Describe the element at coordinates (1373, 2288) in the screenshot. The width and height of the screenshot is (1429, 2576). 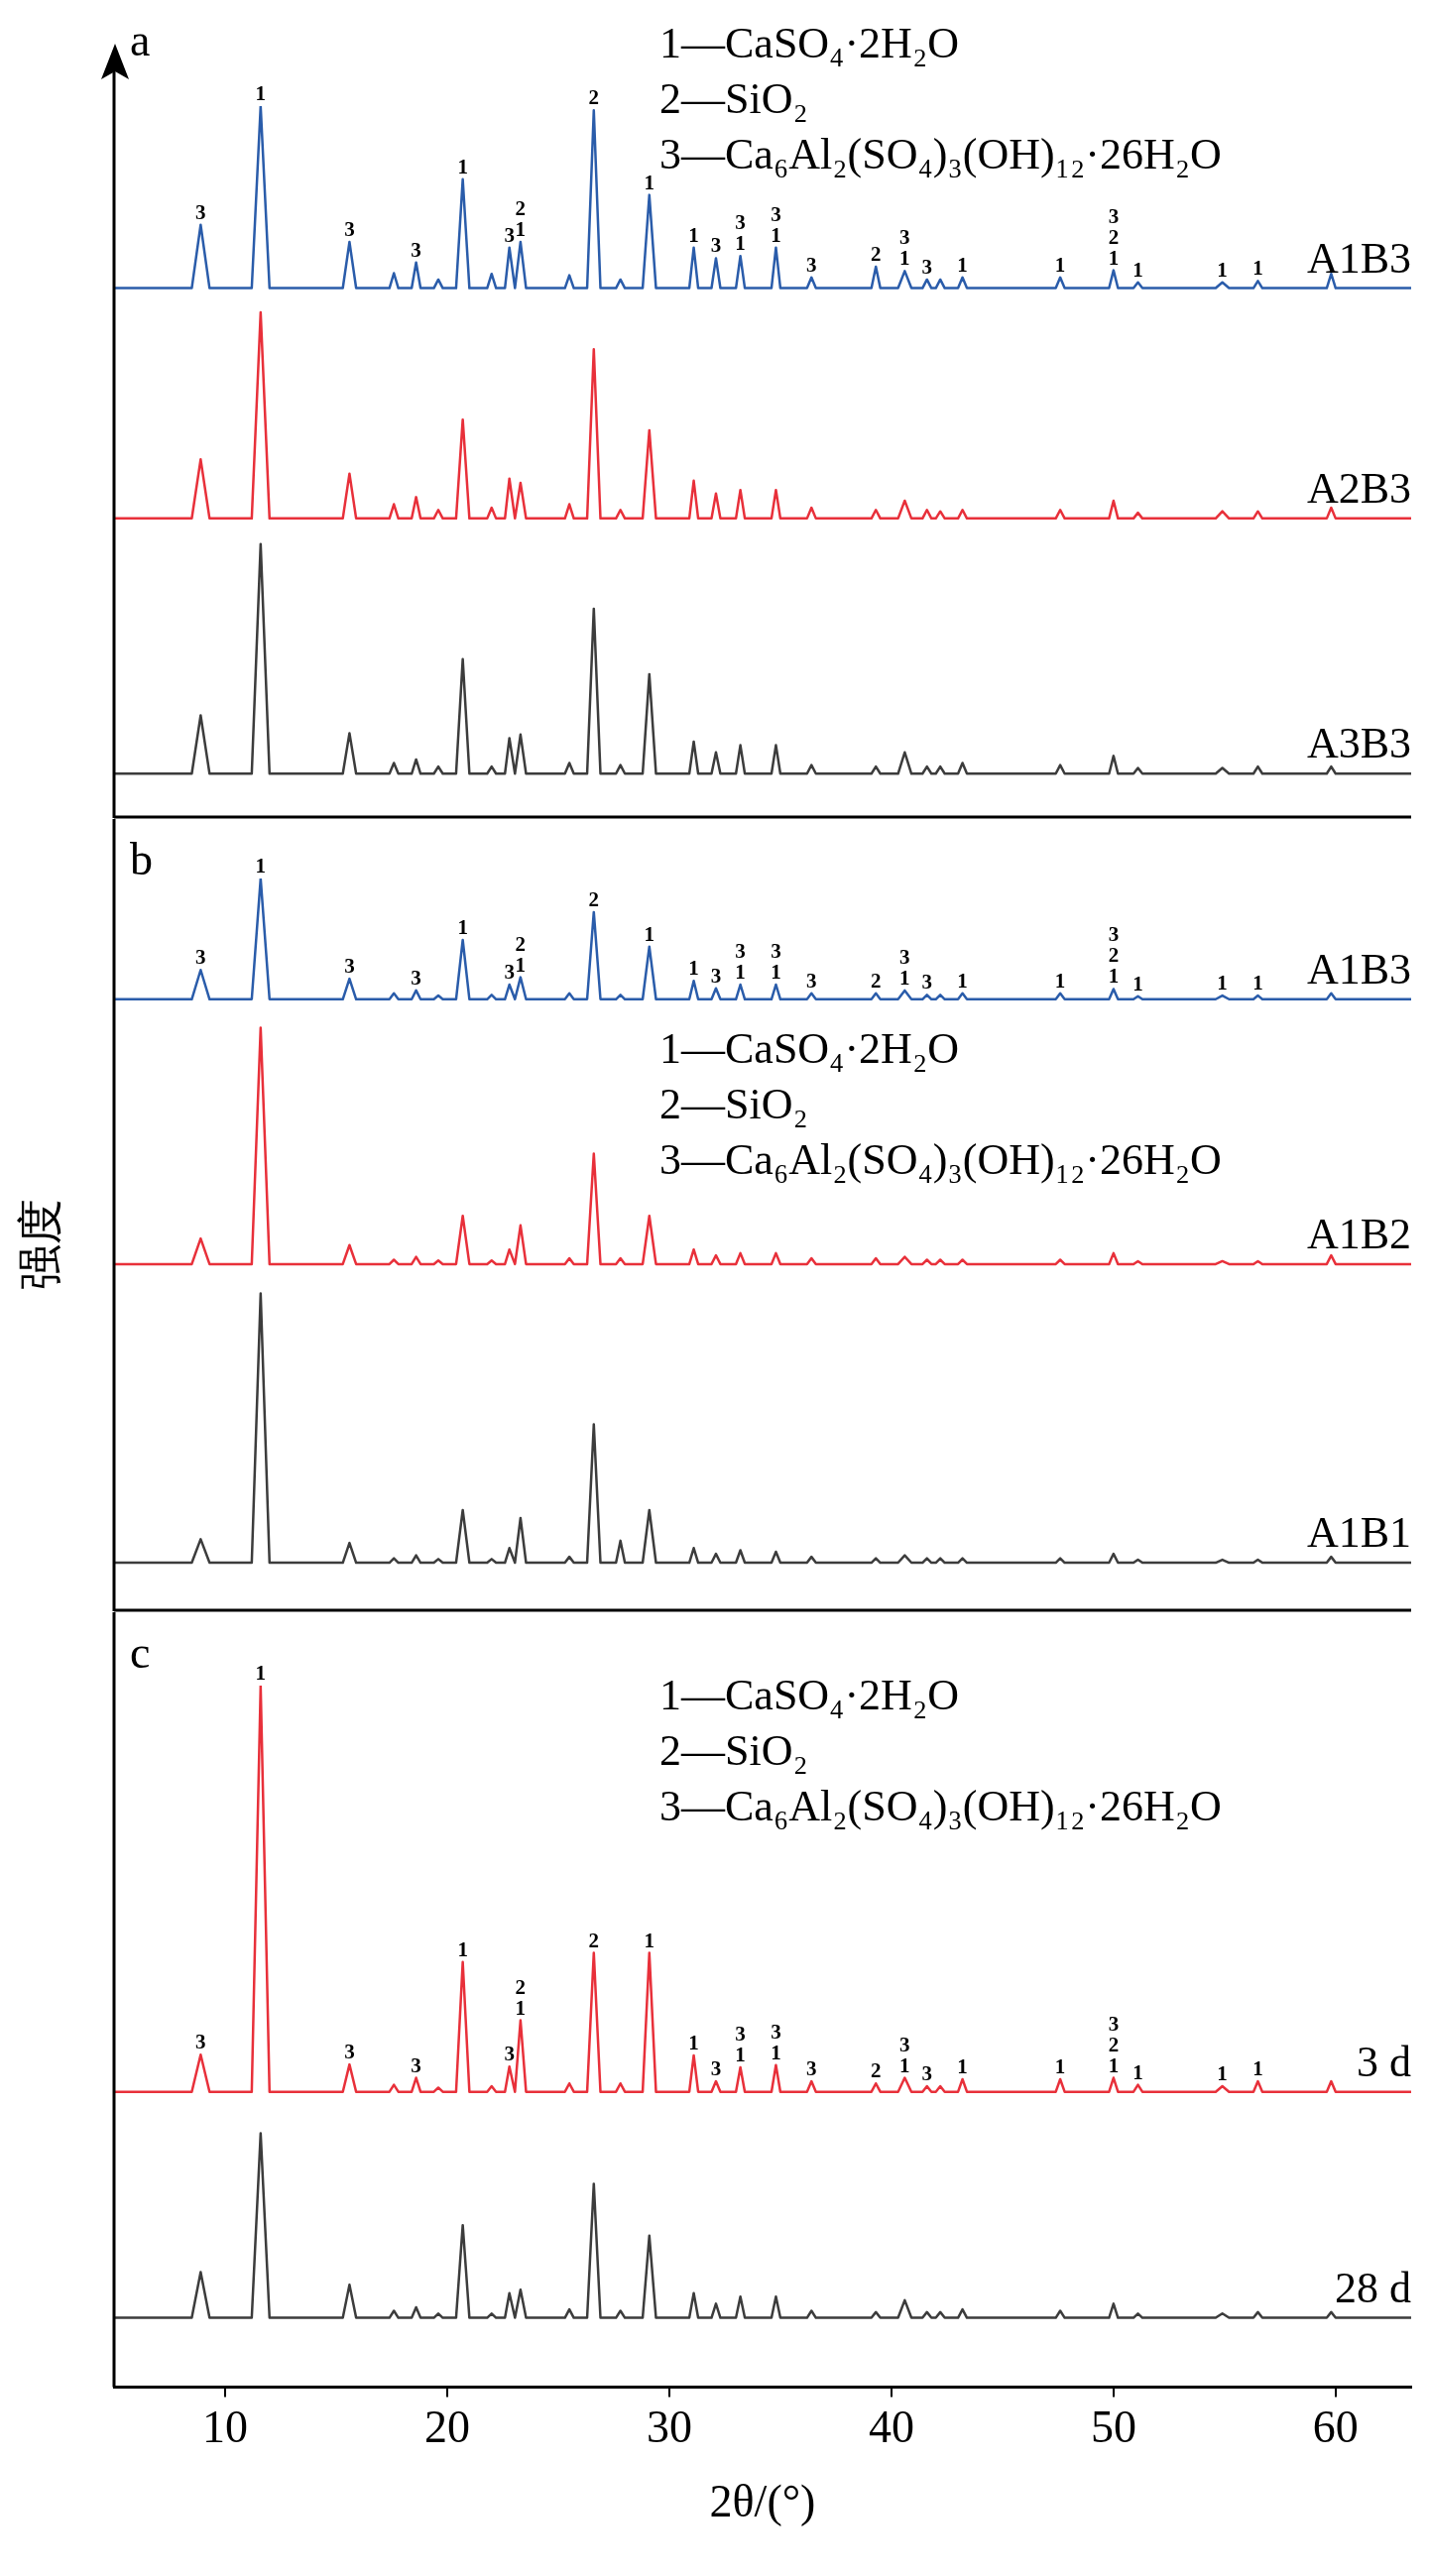
I see `series-label: 28 d` at that location.